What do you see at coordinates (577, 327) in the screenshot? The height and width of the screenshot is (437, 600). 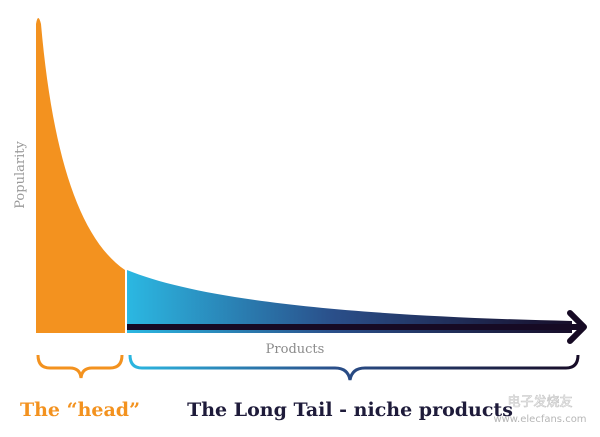 I see `arrow-head` at bounding box center [577, 327].